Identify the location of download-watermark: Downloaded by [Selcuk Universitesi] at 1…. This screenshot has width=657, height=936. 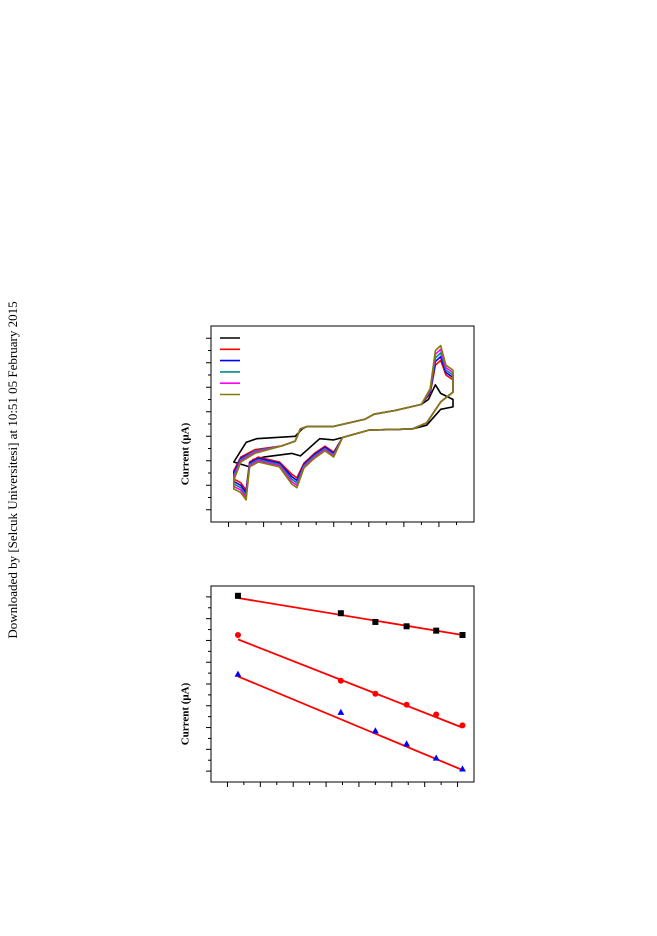
(12, 469).